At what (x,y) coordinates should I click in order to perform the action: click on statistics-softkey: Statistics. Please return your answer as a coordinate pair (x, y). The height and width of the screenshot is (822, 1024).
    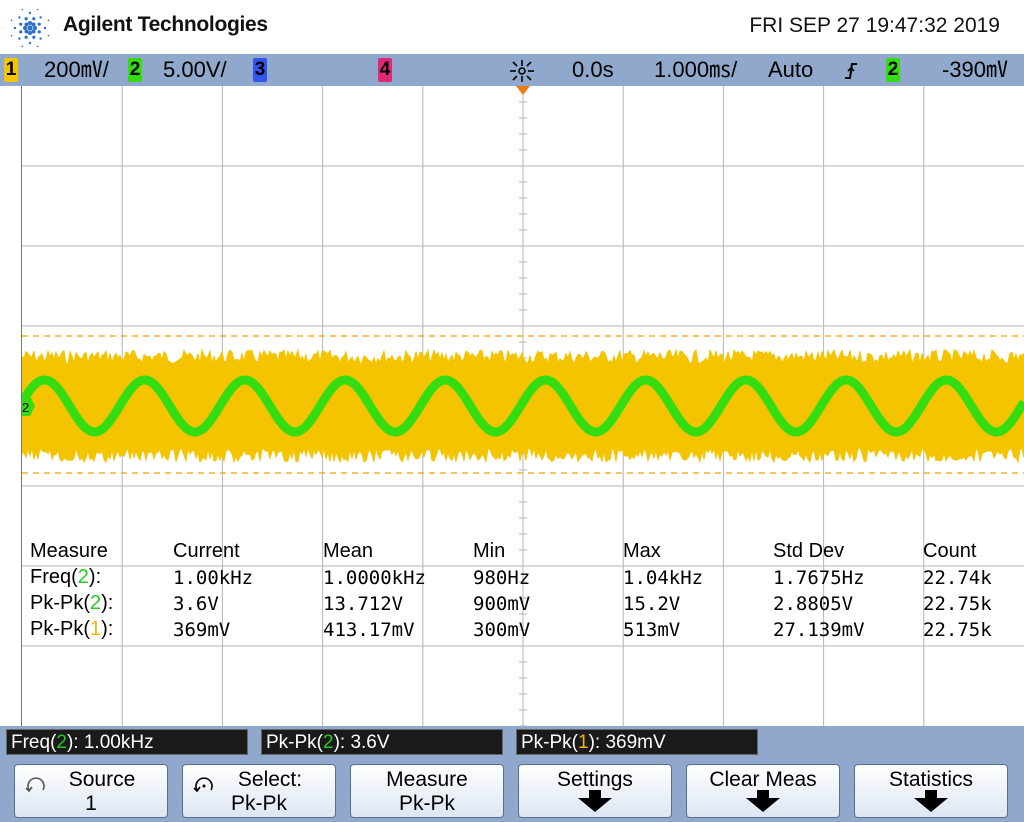
    Looking at the image, I should click on (931, 791).